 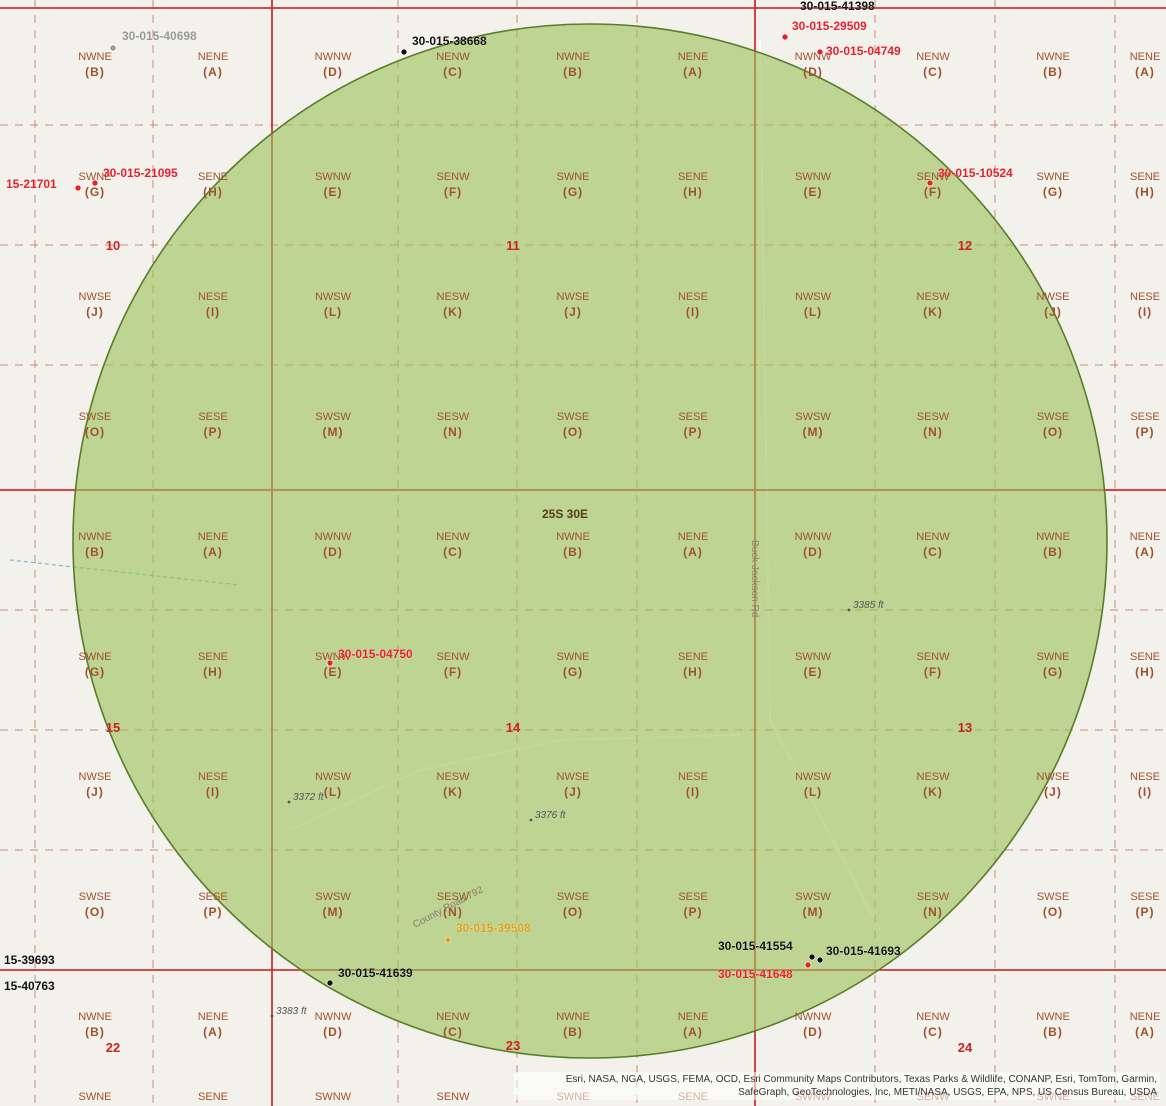 What do you see at coordinates (869, 605) in the screenshot?
I see `elevation-label: 3385 ft` at bounding box center [869, 605].